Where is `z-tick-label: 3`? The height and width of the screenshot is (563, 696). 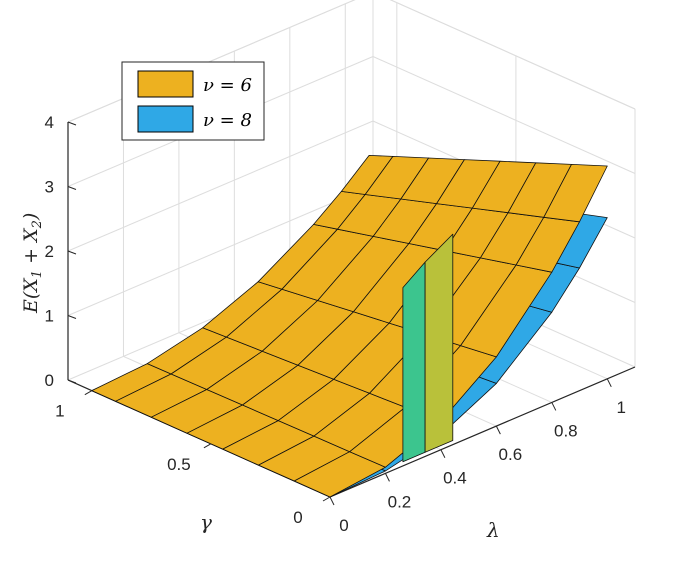
z-tick-label: 3 is located at coordinates (49, 187).